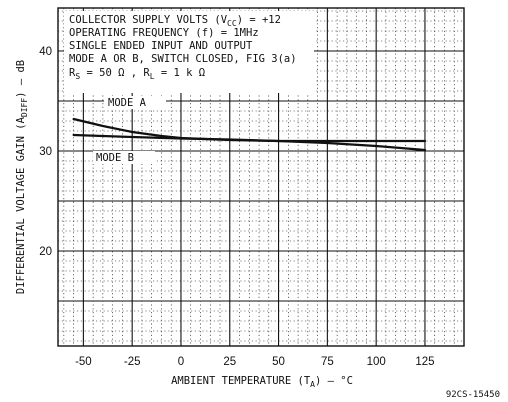 This screenshot has height=402, width=508. I want to click on y-tick-label: 20, so click(45, 252).